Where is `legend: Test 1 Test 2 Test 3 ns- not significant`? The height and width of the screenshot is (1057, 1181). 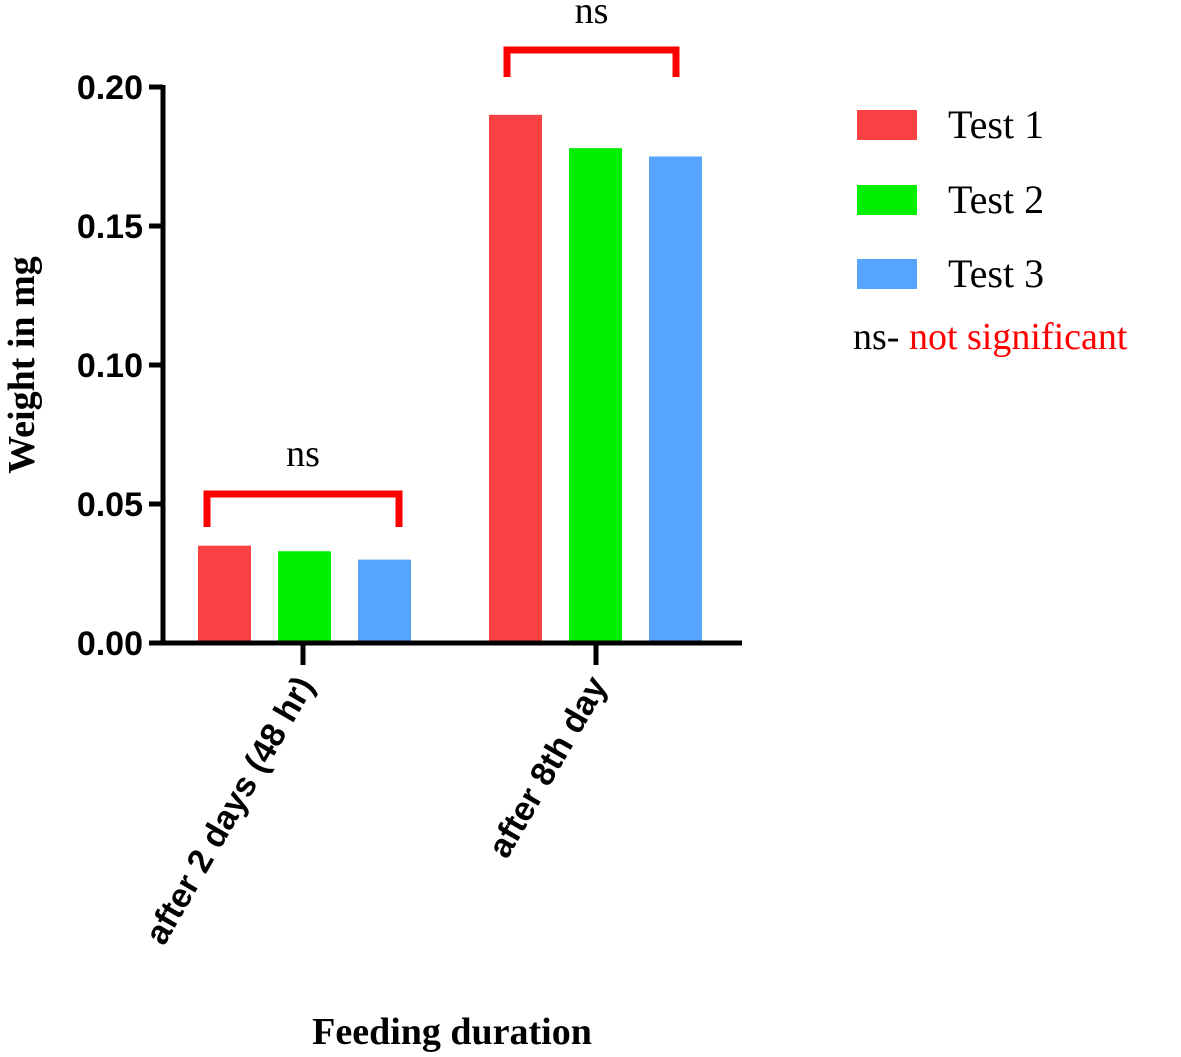 legend: Test 1 Test 2 Test 3 ns- not significant is located at coordinates (990, 230).